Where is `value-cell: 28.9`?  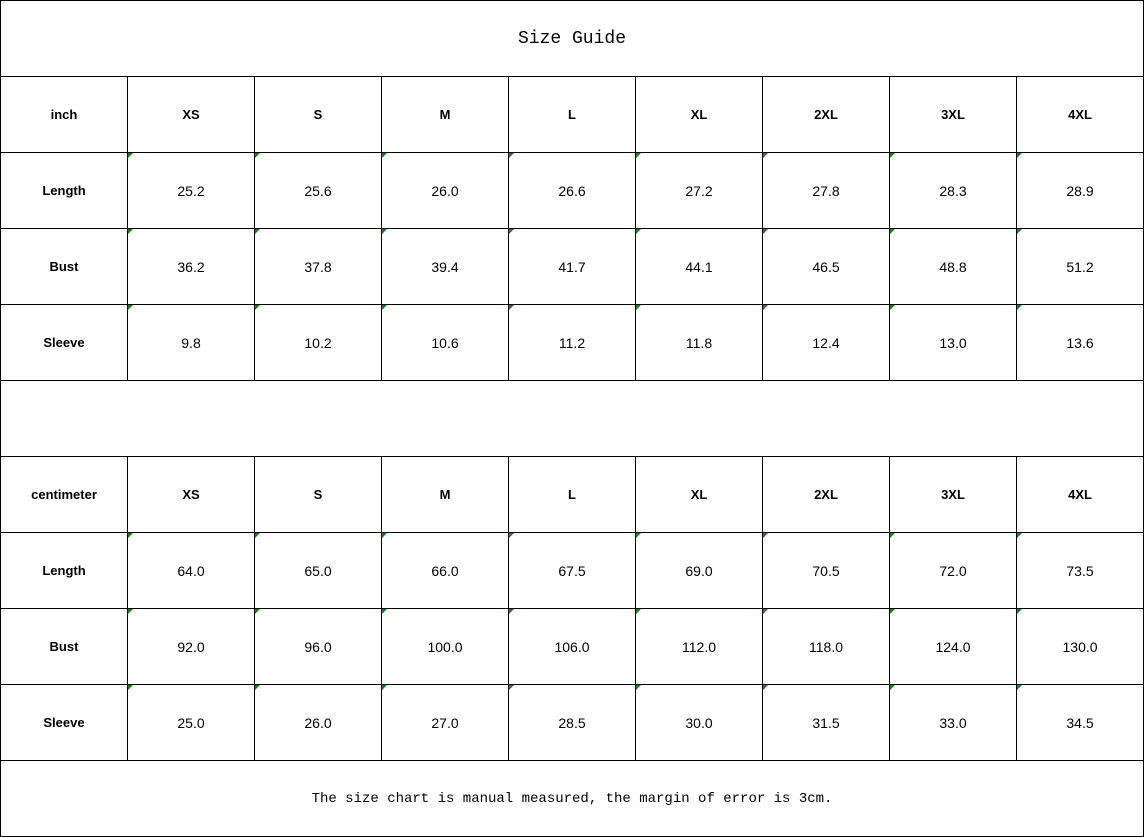 value-cell: 28.9 is located at coordinates (1079, 190).